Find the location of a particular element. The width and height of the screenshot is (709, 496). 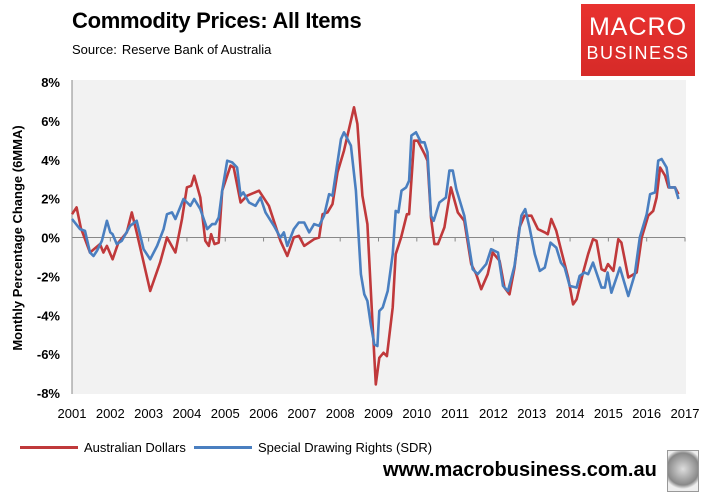

y-axis-title: Monthly Percentage Change (6MMA) is located at coordinates (17, 237).